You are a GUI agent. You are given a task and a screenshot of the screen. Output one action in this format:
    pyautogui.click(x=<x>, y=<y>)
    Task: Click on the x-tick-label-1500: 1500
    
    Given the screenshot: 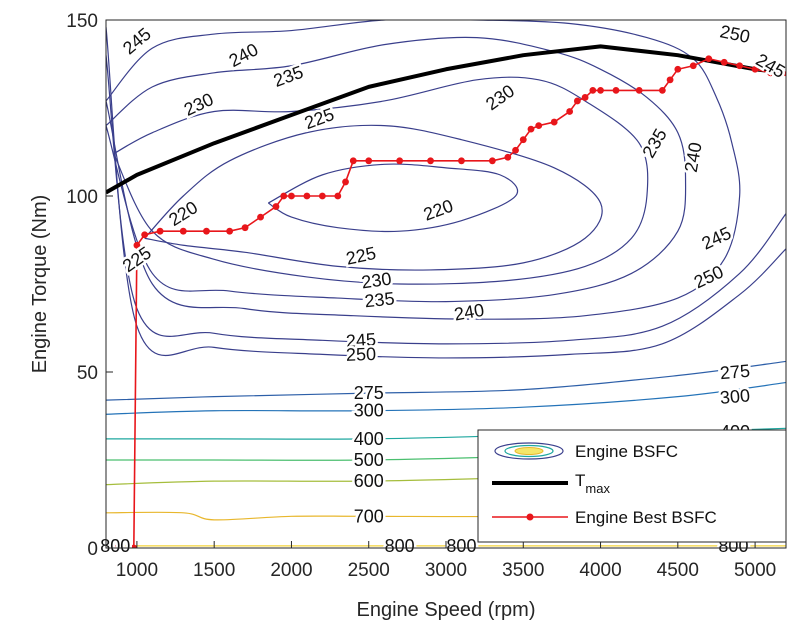 What is the action you would take?
    pyautogui.click(x=214, y=570)
    